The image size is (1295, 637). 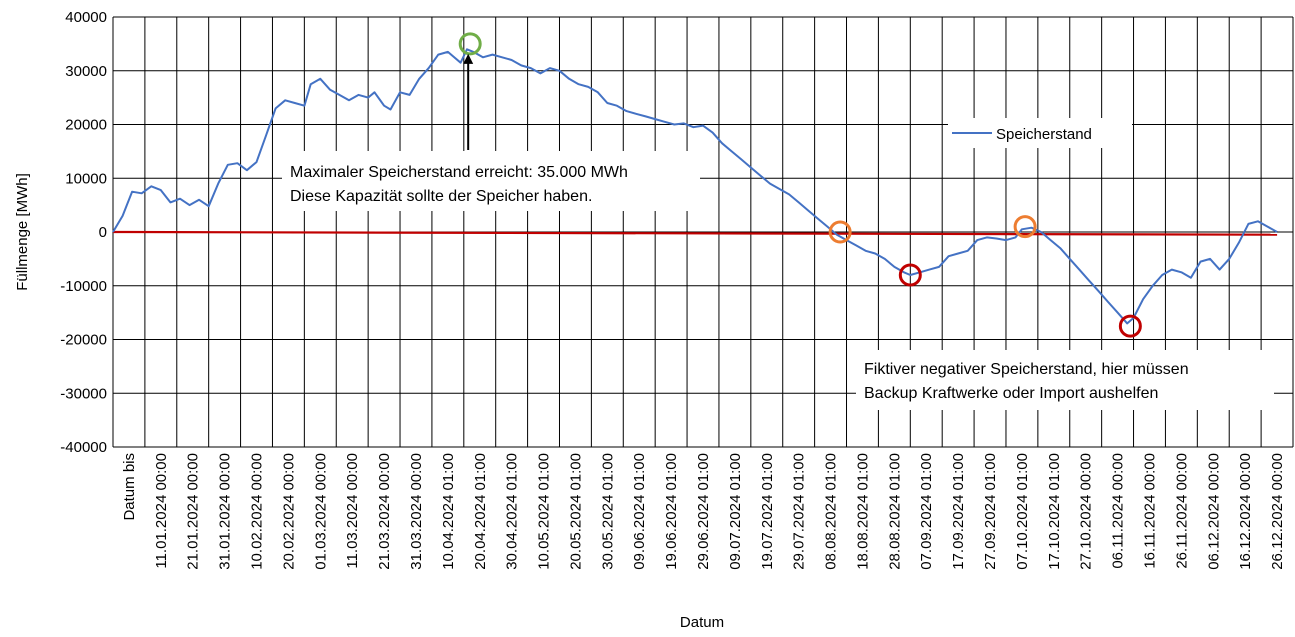 What do you see at coordinates (225, 511) in the screenshot?
I see `x-tick-label: 31.01.2024 00:00` at bounding box center [225, 511].